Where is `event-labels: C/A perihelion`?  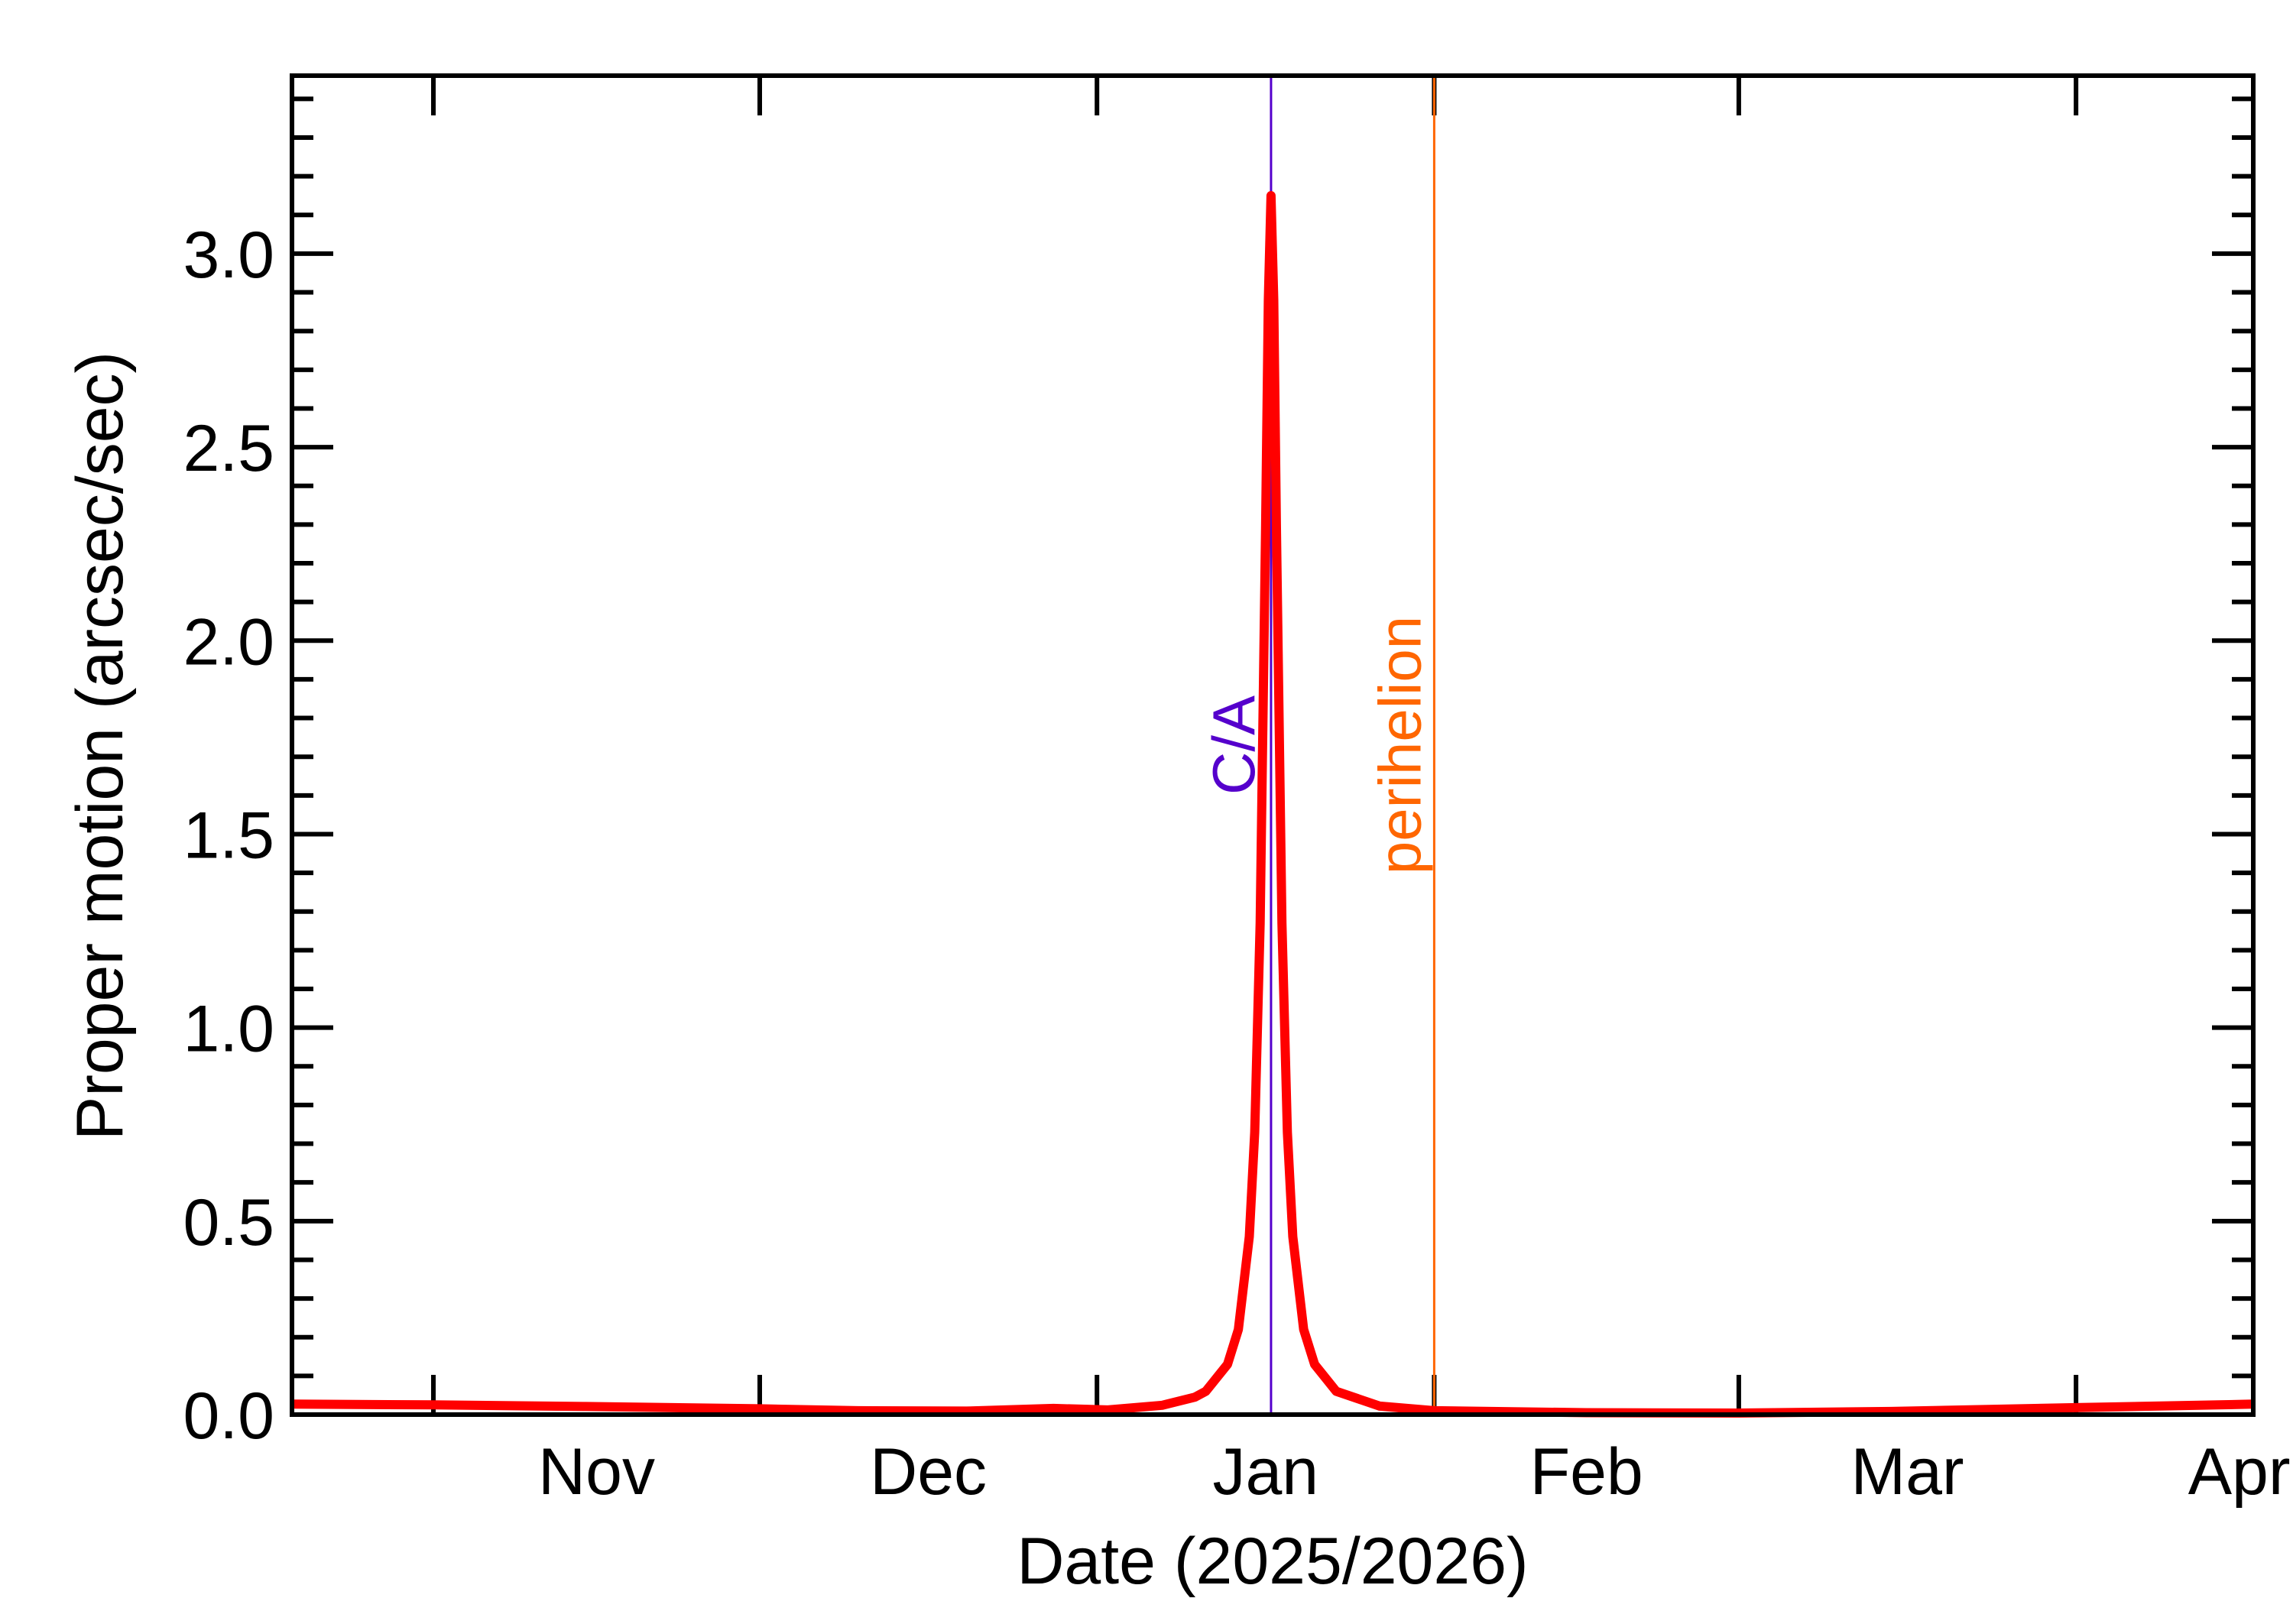
event-labels: C/A perihelion is located at coordinates (1317, 745).